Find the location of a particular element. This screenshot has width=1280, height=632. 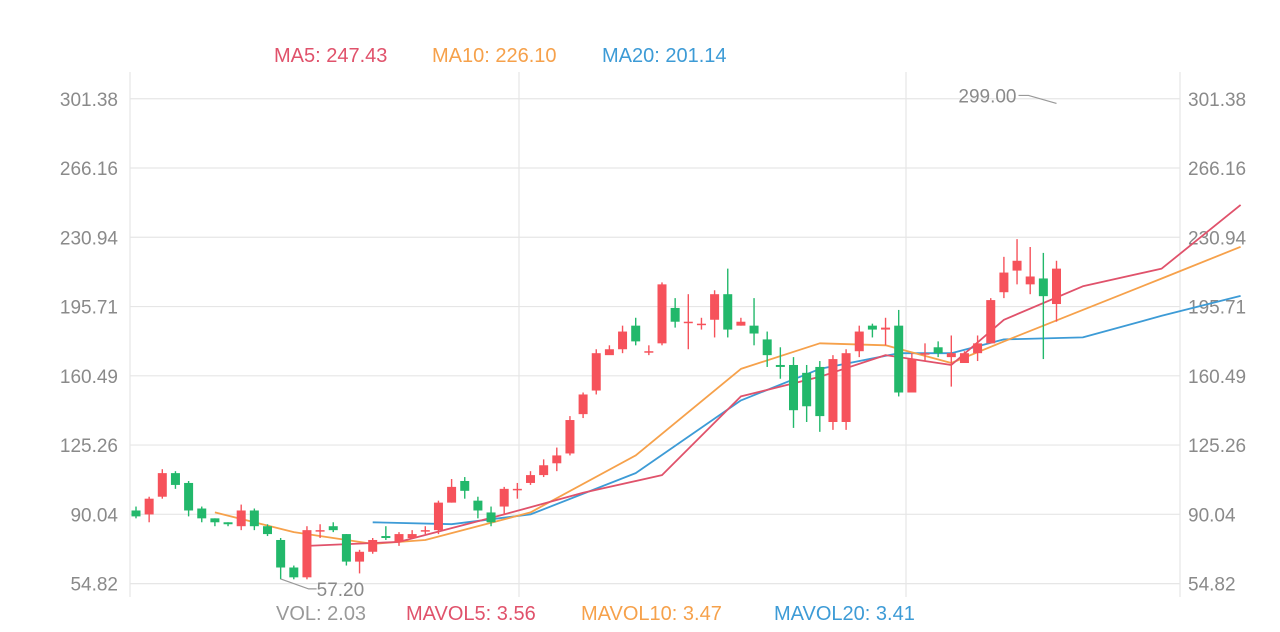

ma-legend-item: MA10: 226.10 is located at coordinates (494, 56).